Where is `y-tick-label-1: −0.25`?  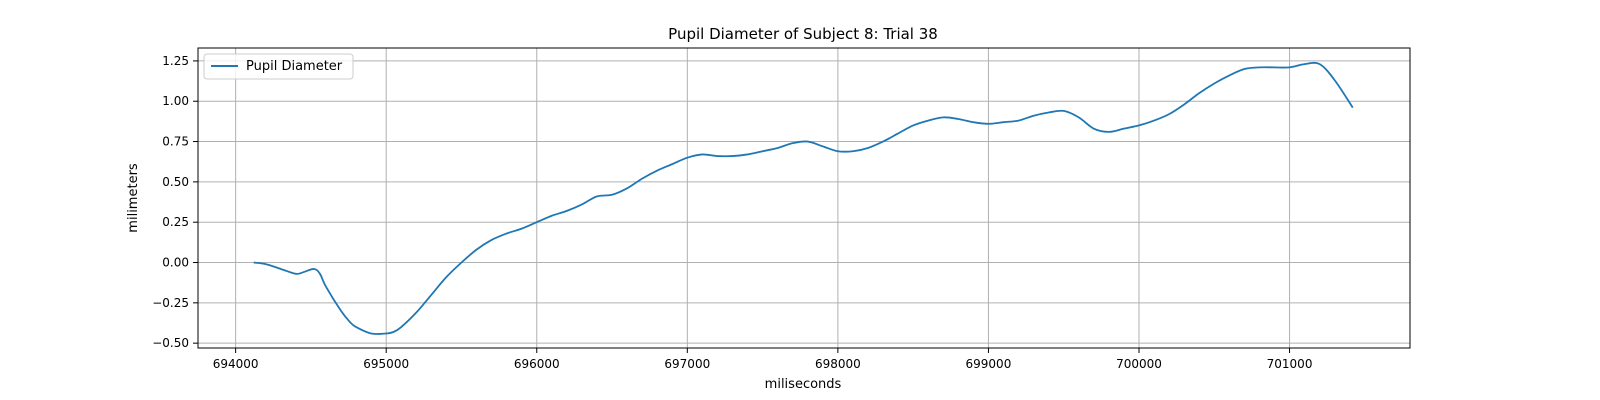
y-tick-label-1: −0.25 is located at coordinates (170, 303).